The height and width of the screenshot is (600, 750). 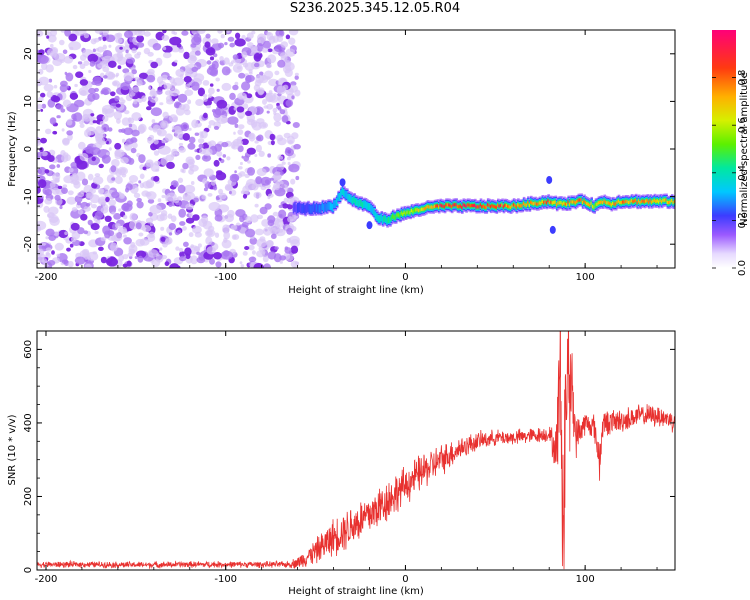 What do you see at coordinates (744, 149) in the screenshot?
I see `colorbar-label: Normalized spectral amplitude` at bounding box center [744, 149].